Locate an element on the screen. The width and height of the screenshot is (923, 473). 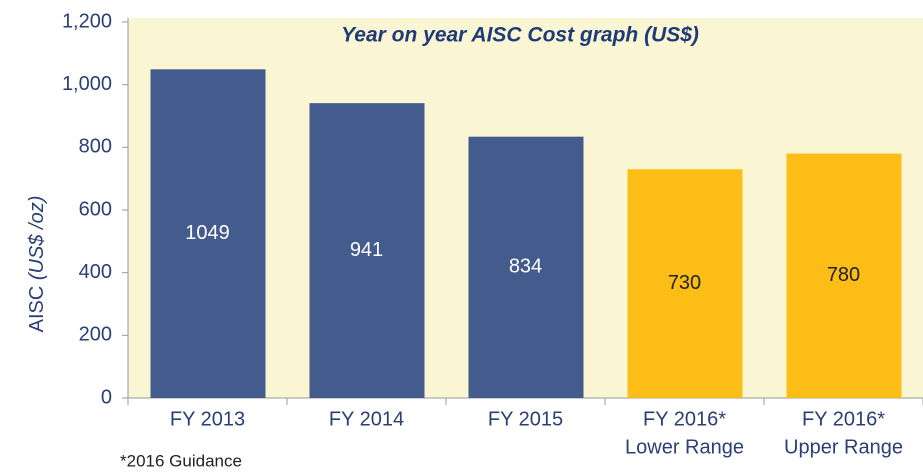
value-label: 834 is located at coordinates (525, 267).